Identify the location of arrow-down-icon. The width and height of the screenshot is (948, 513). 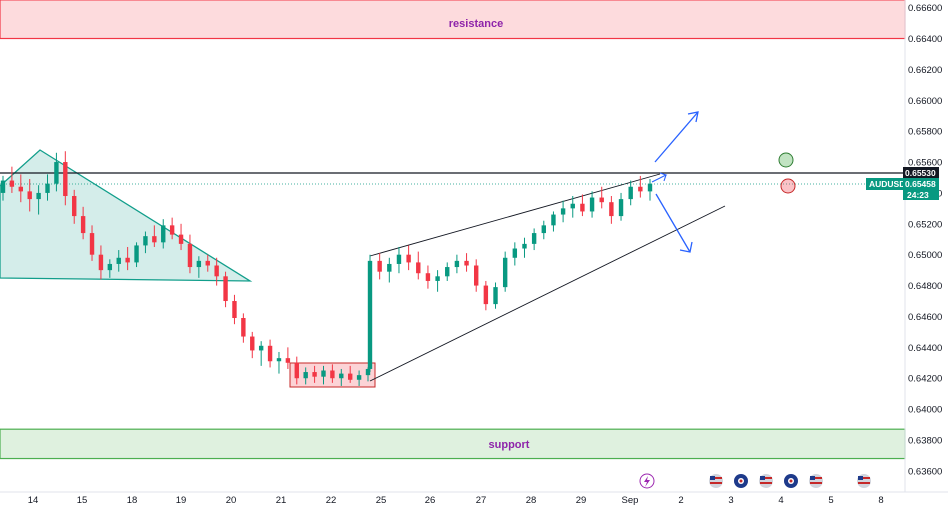
(673, 223).